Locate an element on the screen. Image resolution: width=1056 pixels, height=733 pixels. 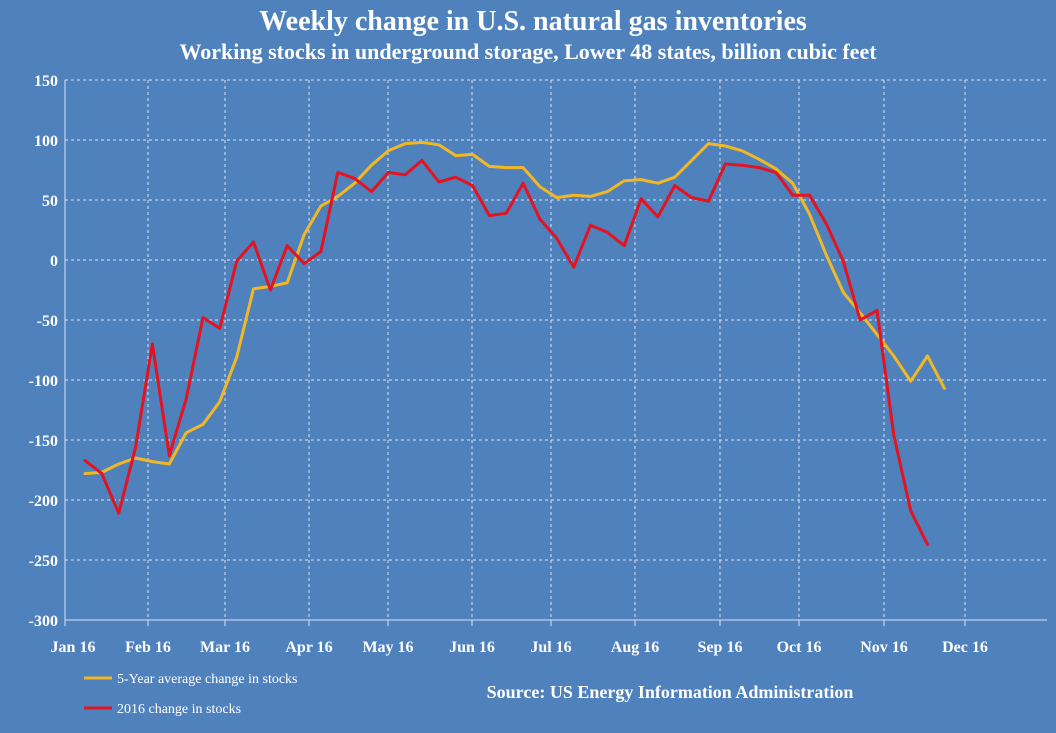
y-tick-label: -100 is located at coordinates (43, 381).